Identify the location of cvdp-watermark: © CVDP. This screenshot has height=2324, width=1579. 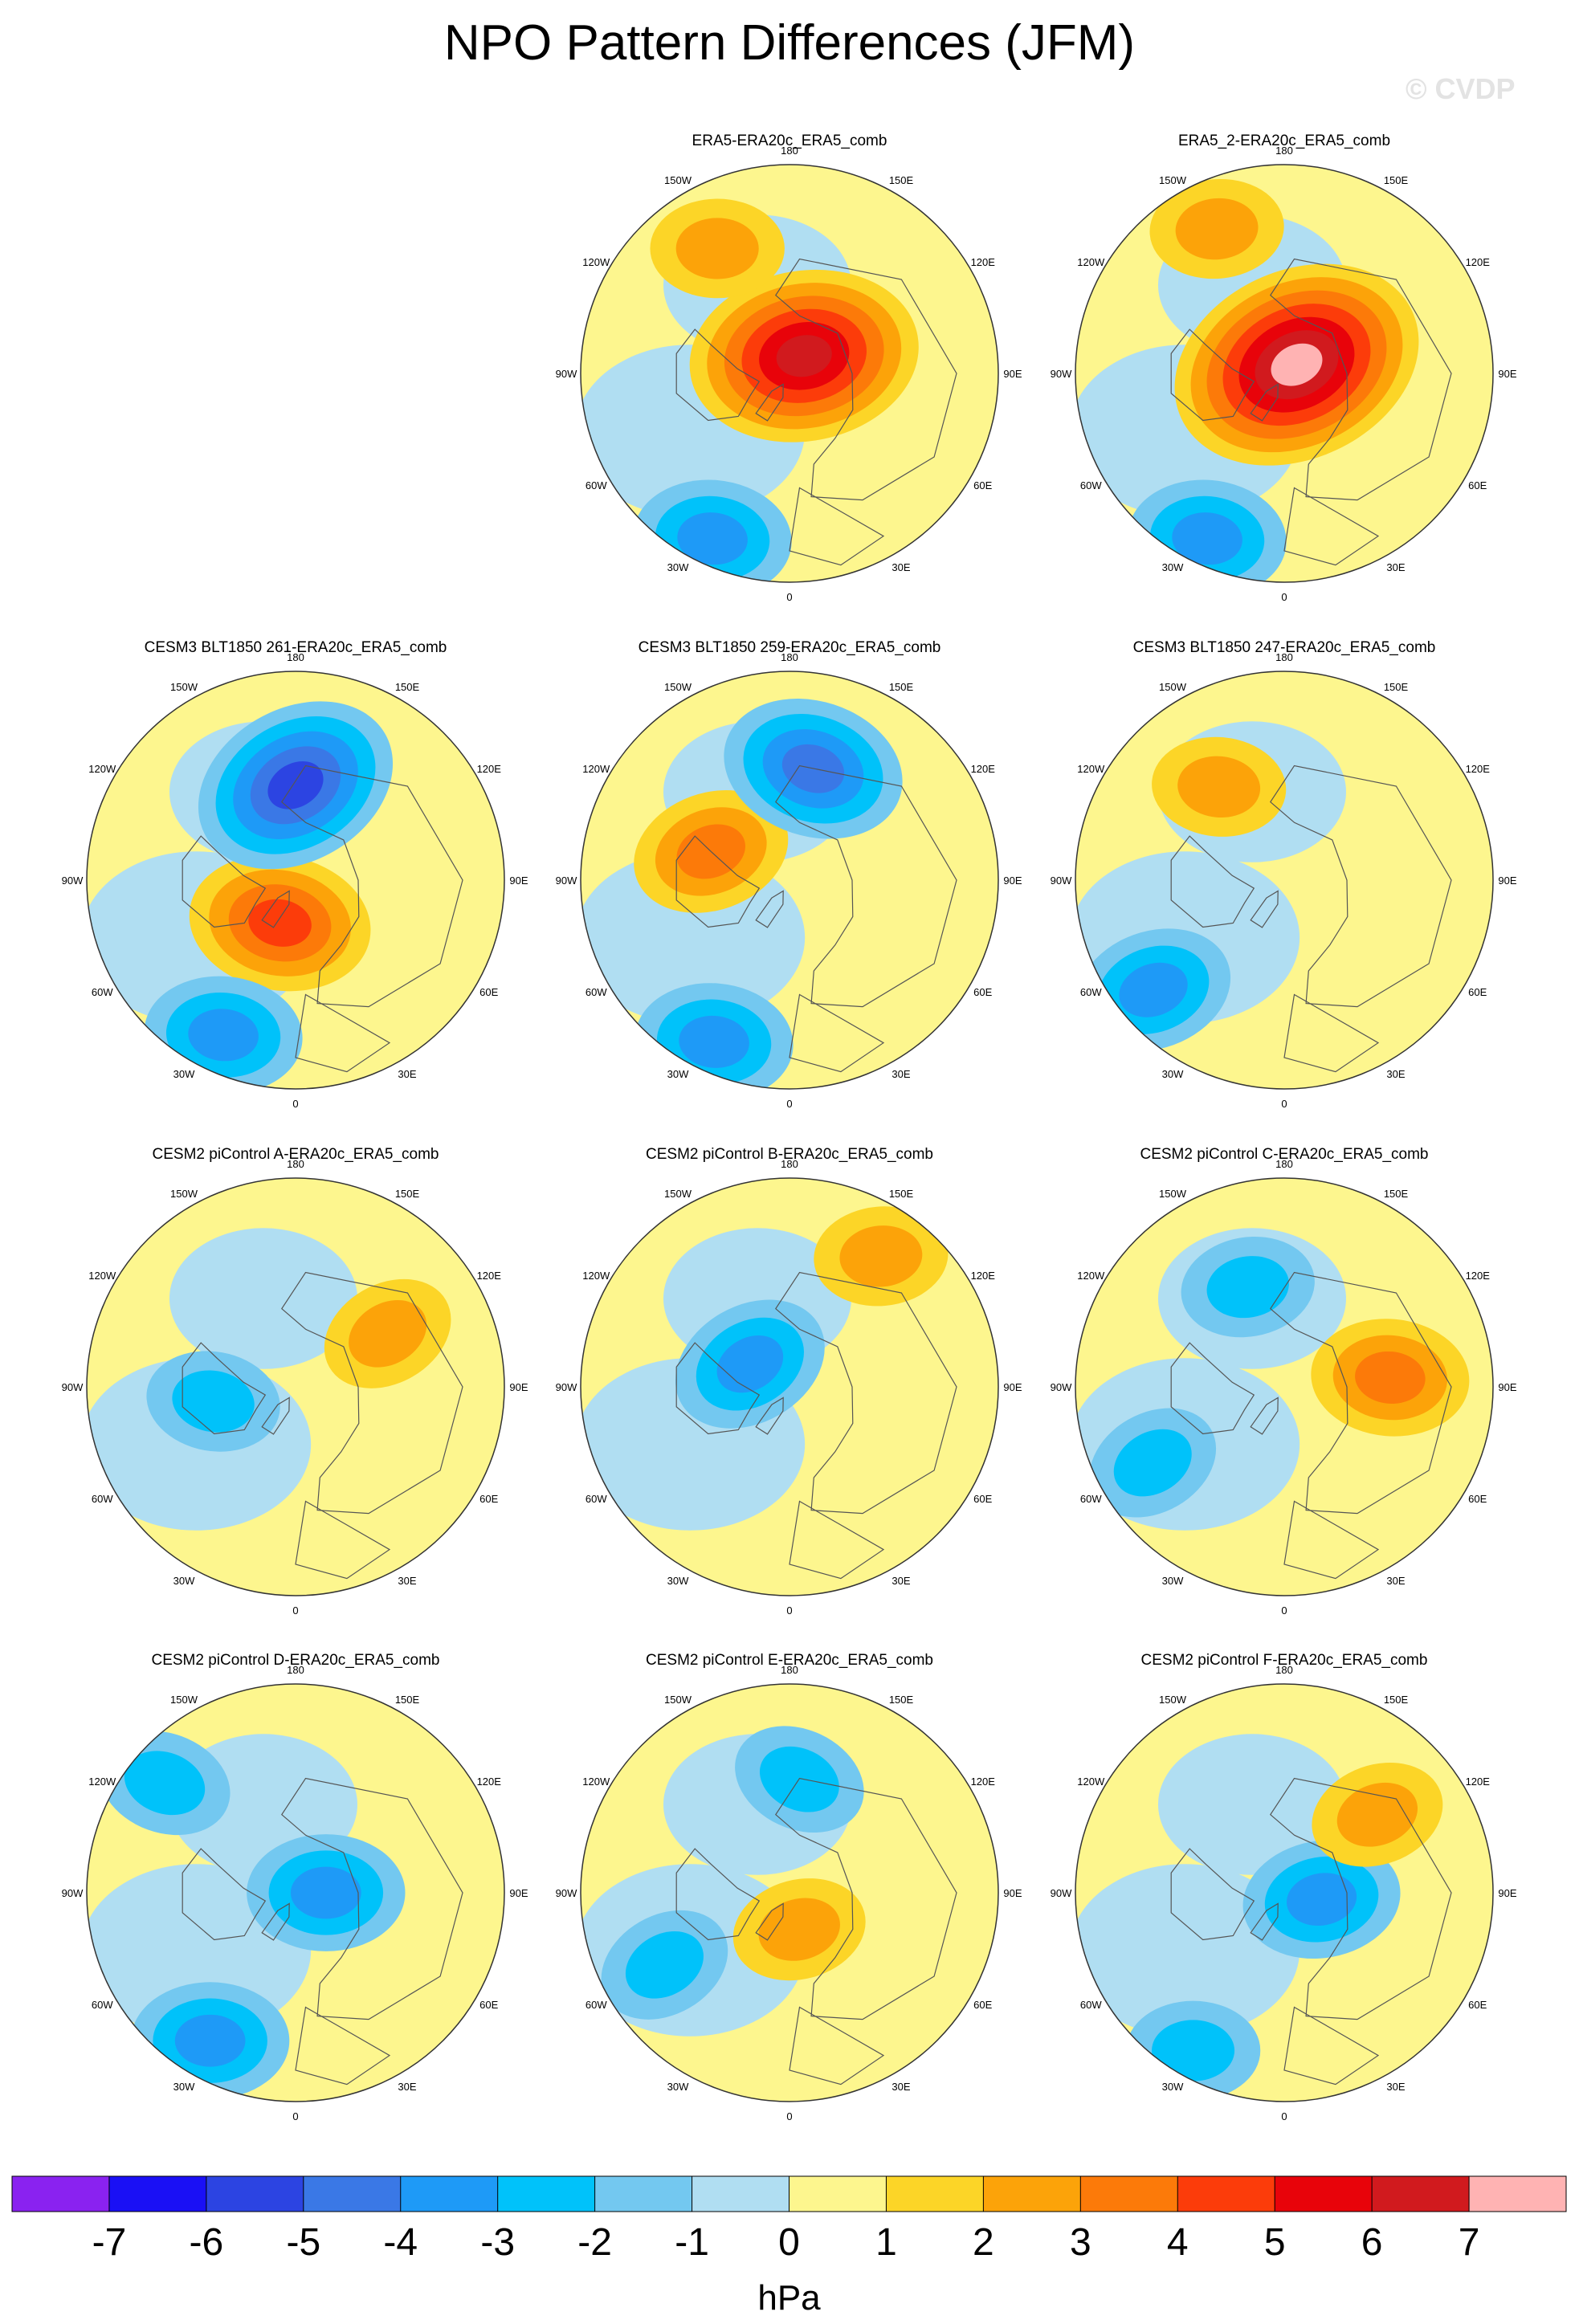
(1461, 89).